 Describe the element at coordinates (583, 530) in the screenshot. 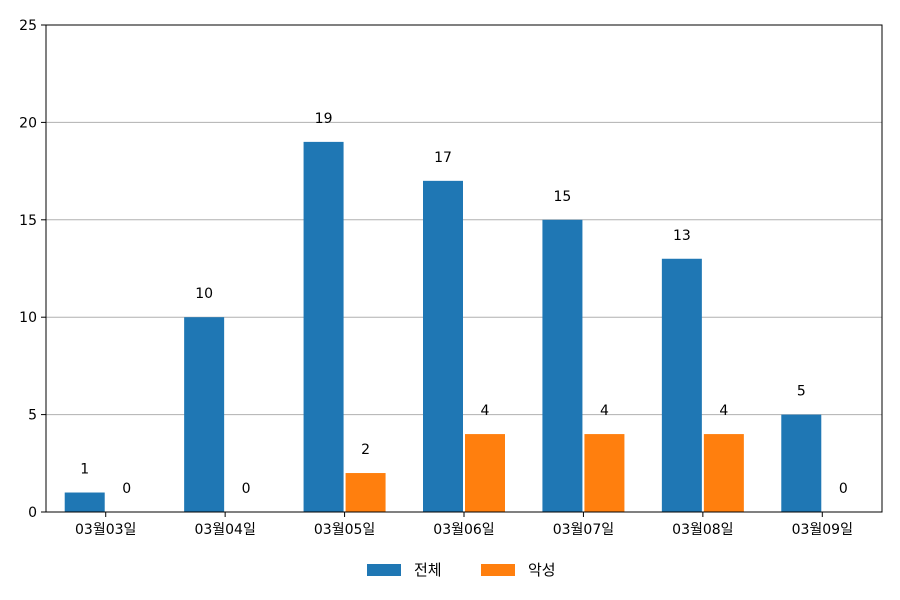

I see `x-tick-label: 03월07일` at that location.